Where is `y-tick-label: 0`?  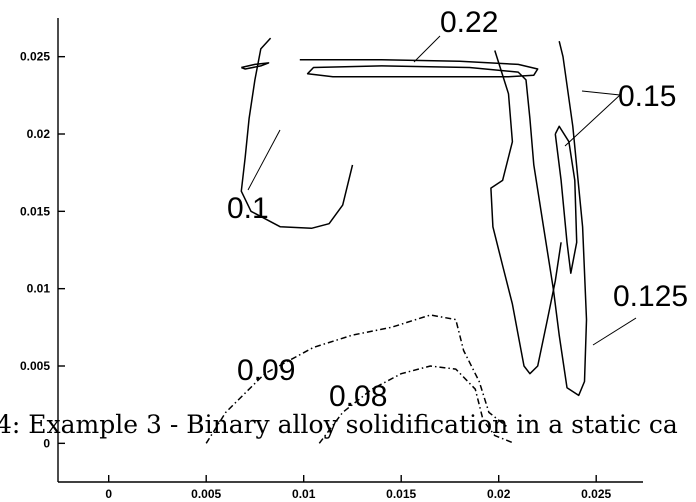
y-tick-label: 0 is located at coordinates (46, 443).